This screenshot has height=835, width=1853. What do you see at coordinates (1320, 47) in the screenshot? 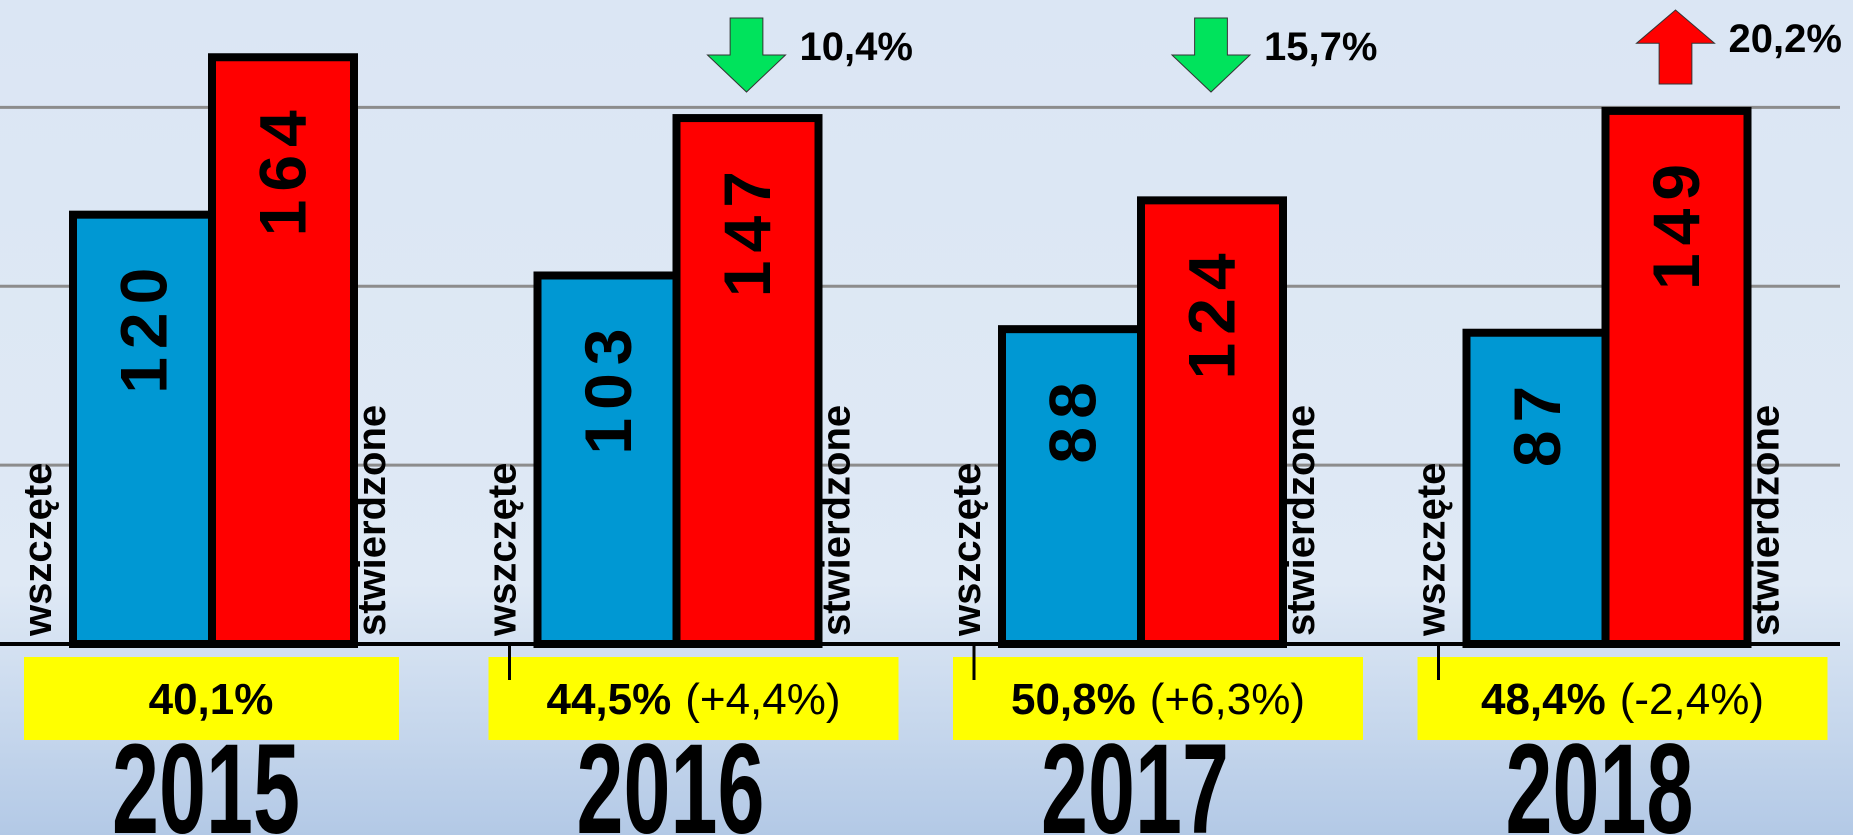
I see `change-label: 15,7%` at bounding box center [1320, 47].